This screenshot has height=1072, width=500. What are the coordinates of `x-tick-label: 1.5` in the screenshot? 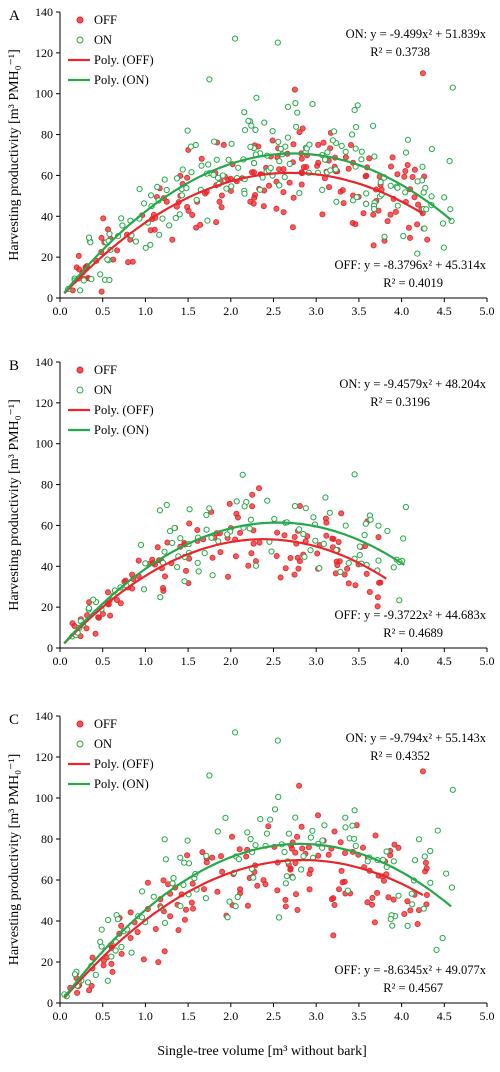 It's located at (188, 1016).